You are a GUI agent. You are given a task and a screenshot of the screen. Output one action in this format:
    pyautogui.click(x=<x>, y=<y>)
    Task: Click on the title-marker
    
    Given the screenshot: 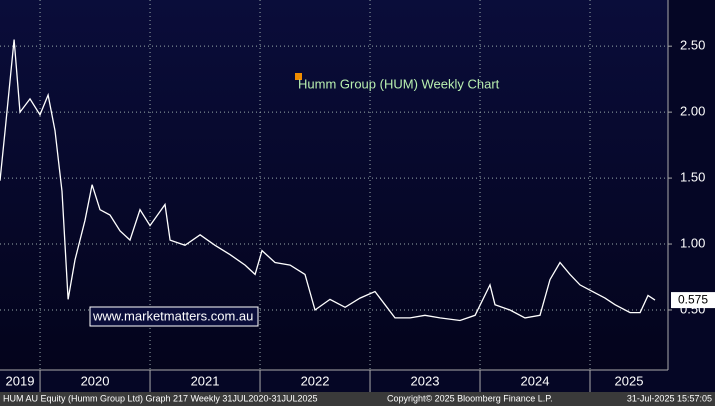 What is the action you would take?
    pyautogui.click(x=298, y=76)
    